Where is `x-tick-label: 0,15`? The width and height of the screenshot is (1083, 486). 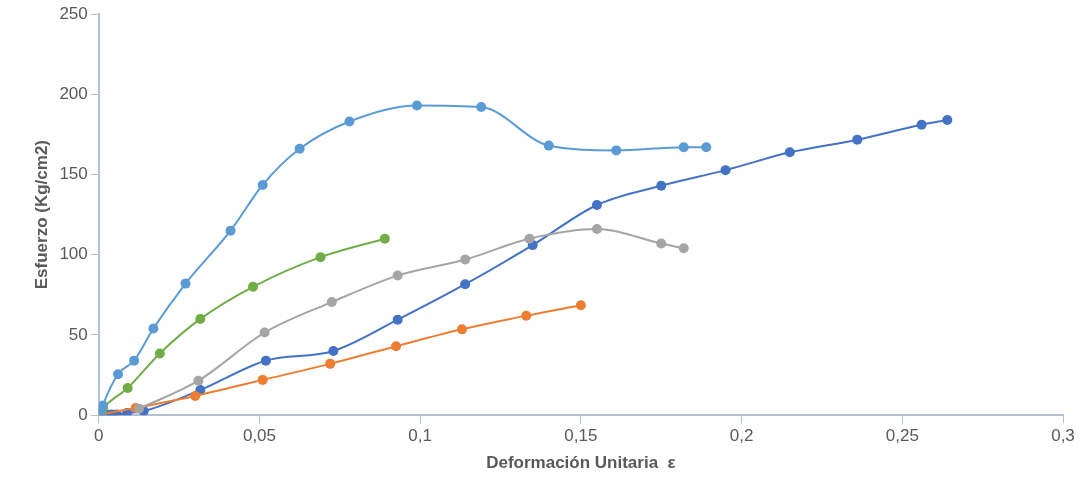
x-tick-label: 0,15 is located at coordinates (581, 436).